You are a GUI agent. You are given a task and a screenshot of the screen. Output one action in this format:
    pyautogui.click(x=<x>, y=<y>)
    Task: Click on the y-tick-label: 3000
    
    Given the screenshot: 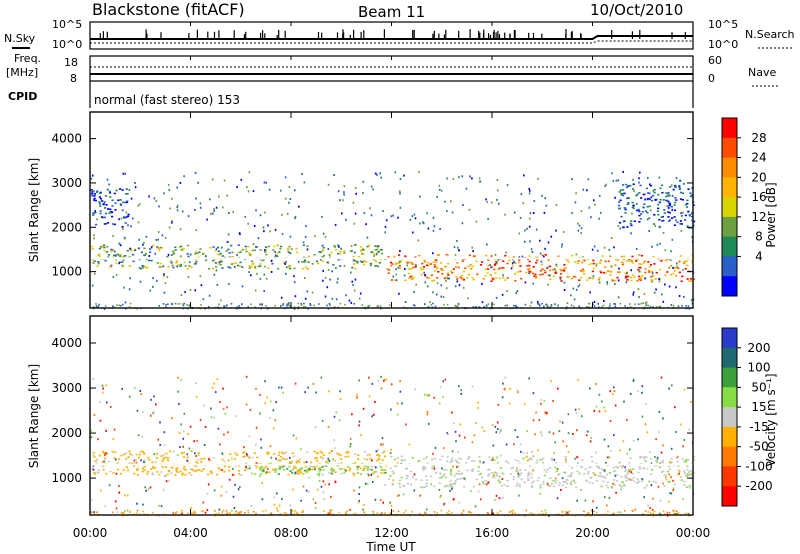 What is the action you would take?
    pyautogui.click(x=66, y=183)
    